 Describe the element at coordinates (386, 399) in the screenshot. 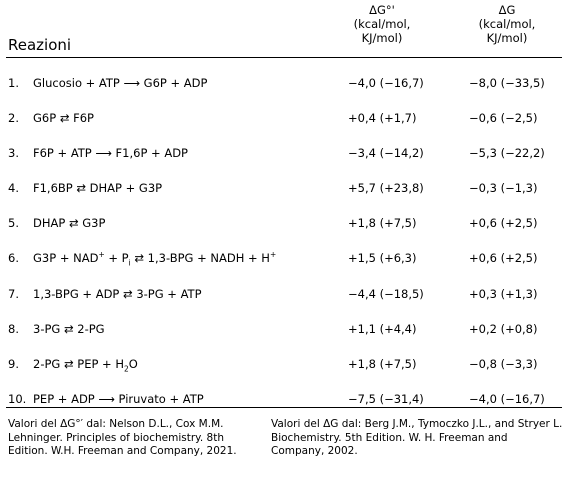

I see `delta-g0-value: −7,5 (−31,4)` at that location.